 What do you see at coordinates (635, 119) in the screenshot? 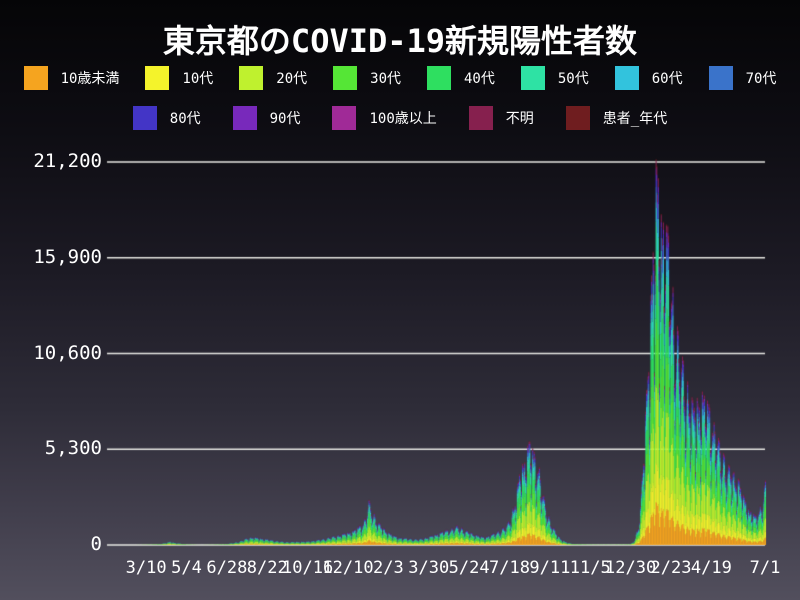
I see `legend-label: 患者_年代` at bounding box center [635, 119].